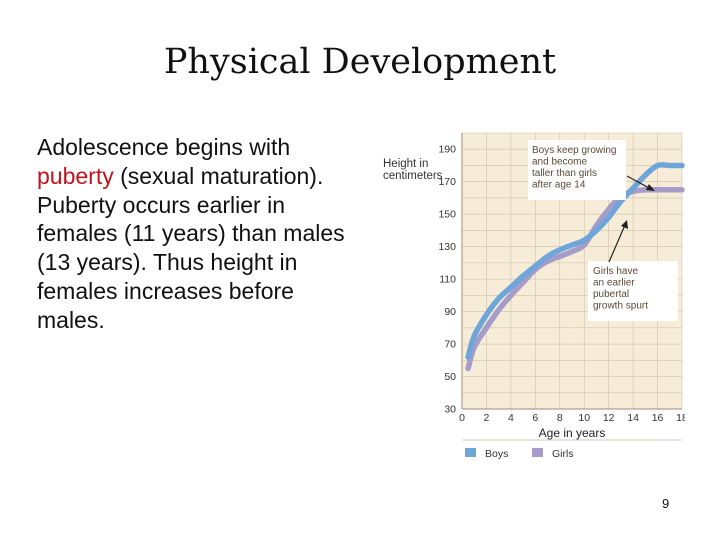  Describe the element at coordinates (511, 418) in the screenshot. I see `x-tick-label: 4` at that location.